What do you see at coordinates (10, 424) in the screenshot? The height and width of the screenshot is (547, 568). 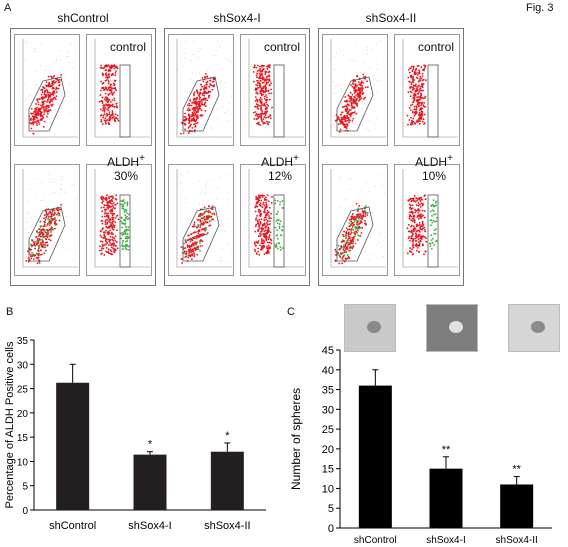 I see `y-axis-label: Percentage of ALDH Positive cells` at bounding box center [10, 424].